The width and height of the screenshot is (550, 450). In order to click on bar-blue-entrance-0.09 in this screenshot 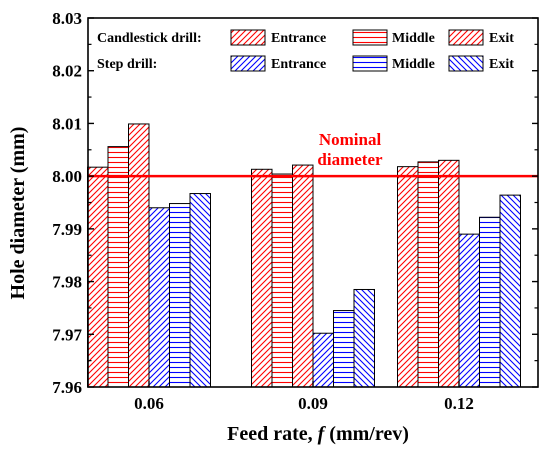, I will do `click(323, 360)`.